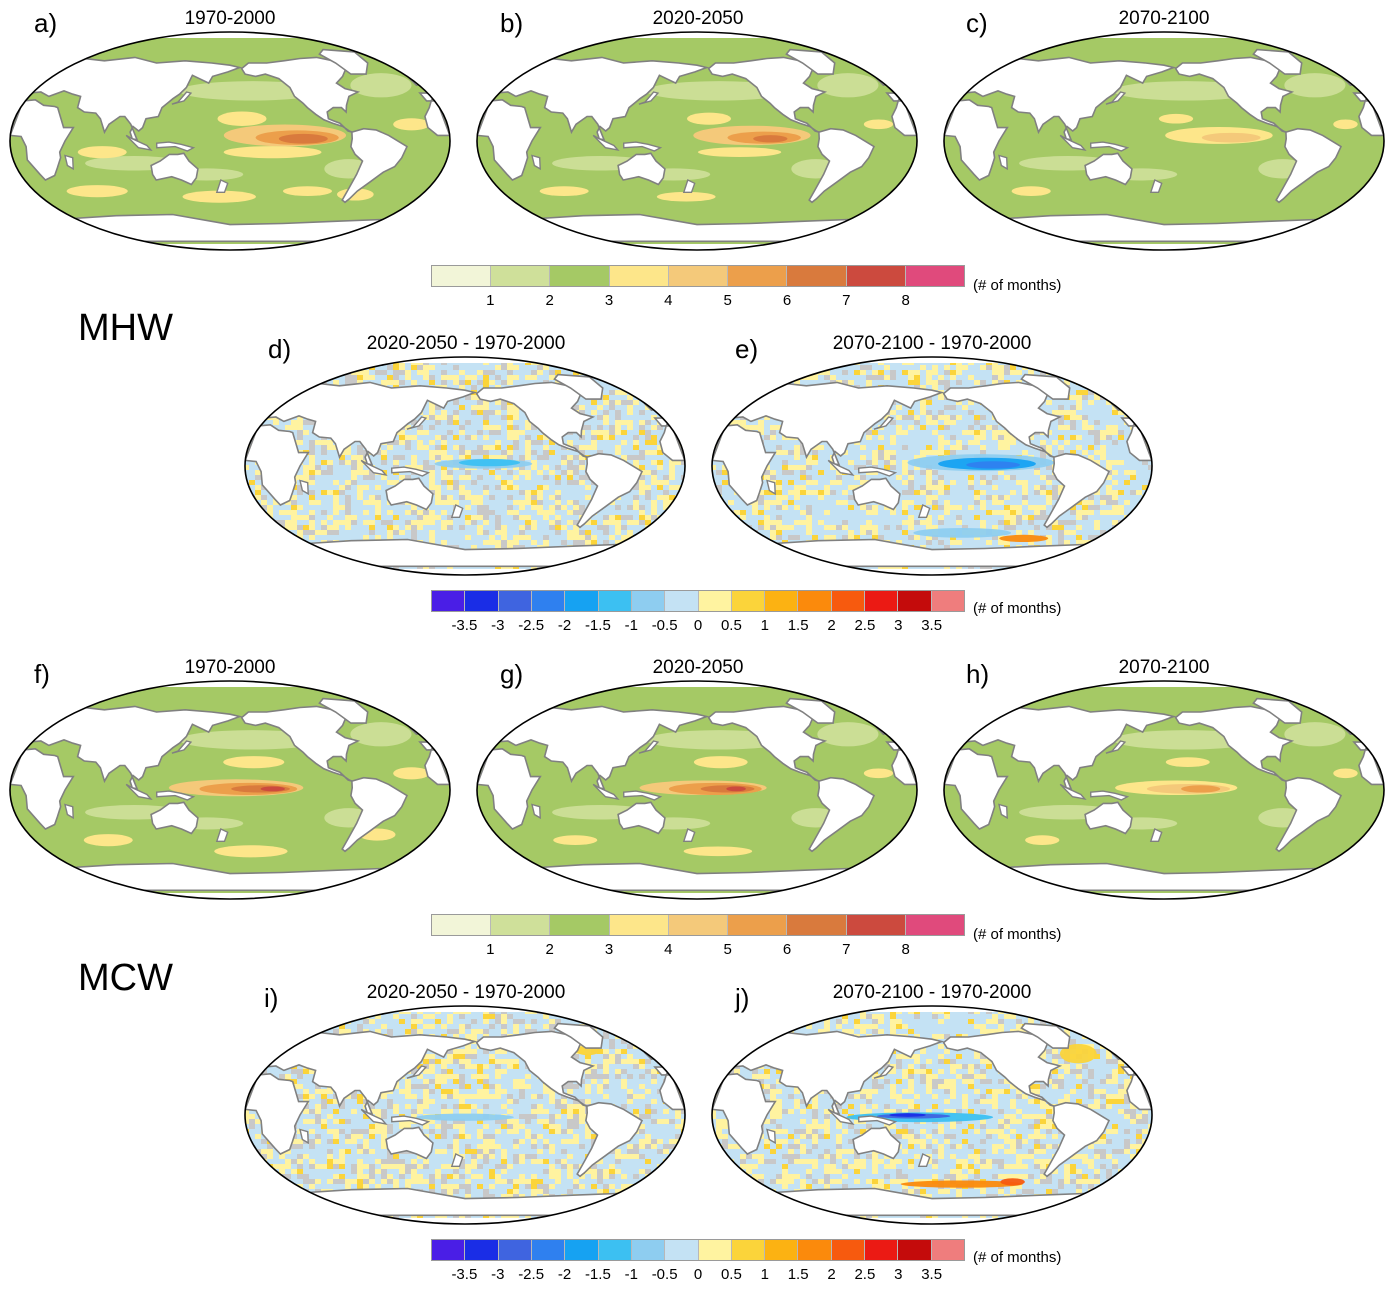 This screenshot has width=1398, height=1291. What do you see at coordinates (1116, 747) in the screenshot?
I see `island` at bounding box center [1116, 747].